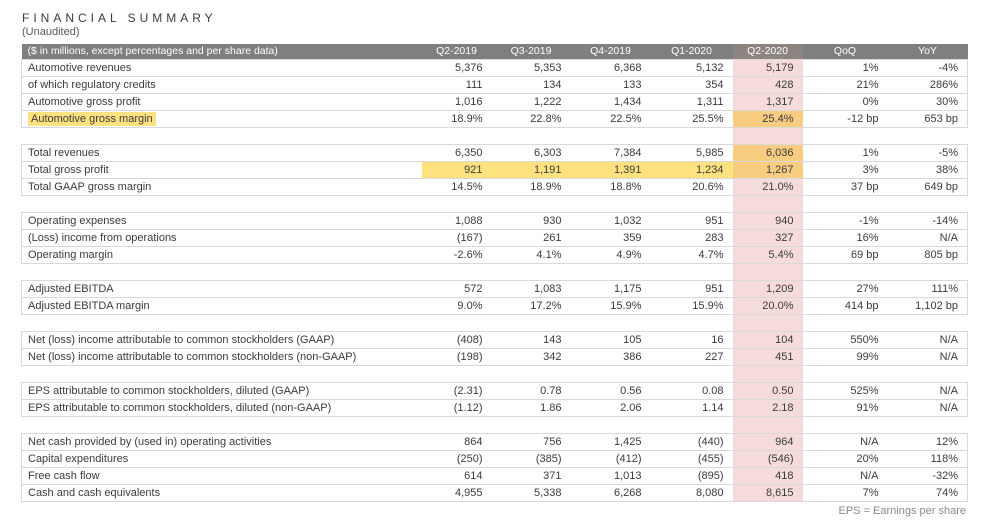 Image resolution: width=1000 pixels, height=520 pixels. What do you see at coordinates (767, 220) in the screenshot?
I see `data-cell: 940` at bounding box center [767, 220].